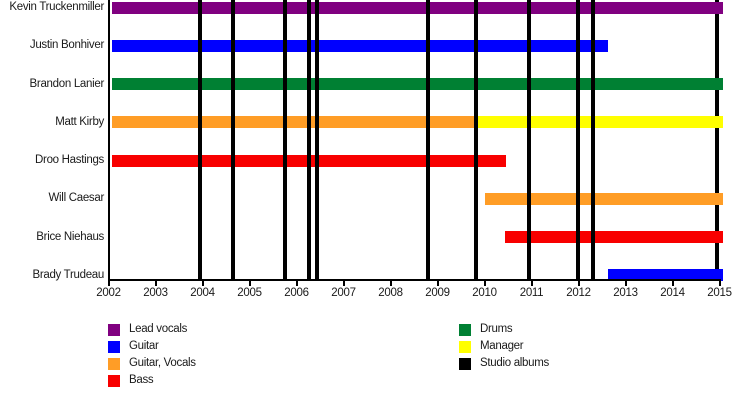 This screenshot has width=750, height=400. Describe the element at coordinates (108, 283) in the screenshot. I see `x-tick-2002` at that location.